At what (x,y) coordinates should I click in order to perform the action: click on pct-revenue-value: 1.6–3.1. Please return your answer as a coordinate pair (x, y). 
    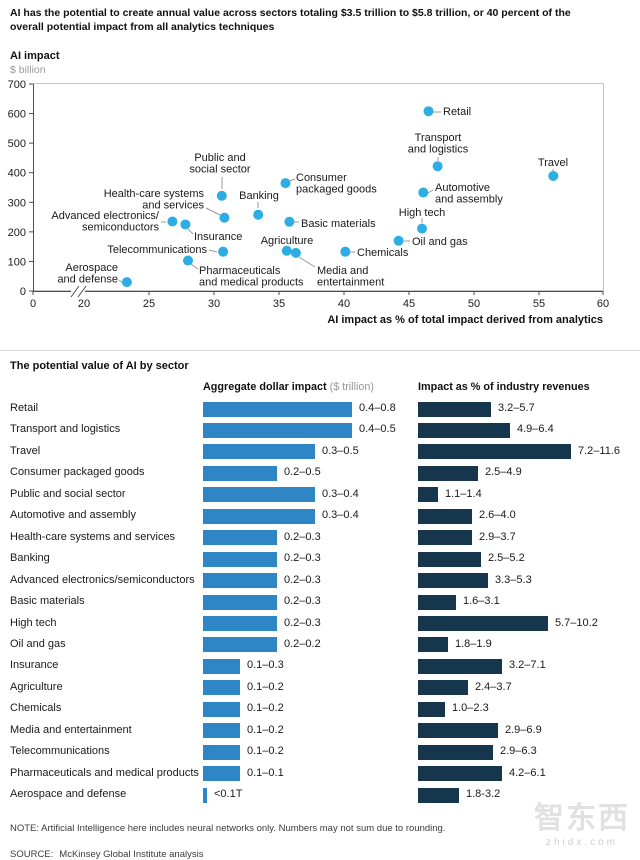
    Looking at the image, I should click on (481, 601).